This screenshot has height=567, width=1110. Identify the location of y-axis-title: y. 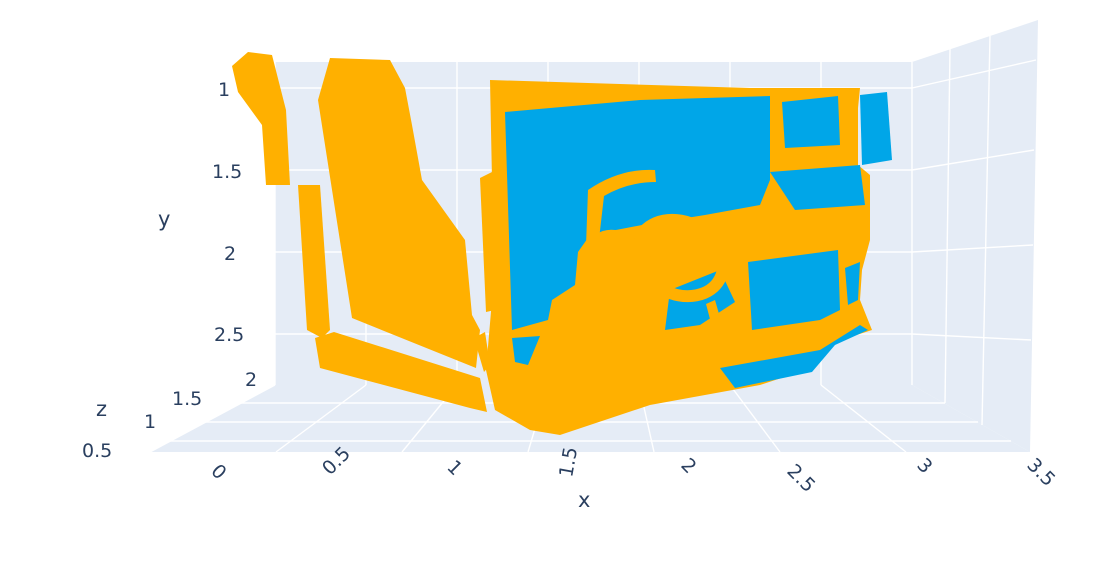
(164, 219).